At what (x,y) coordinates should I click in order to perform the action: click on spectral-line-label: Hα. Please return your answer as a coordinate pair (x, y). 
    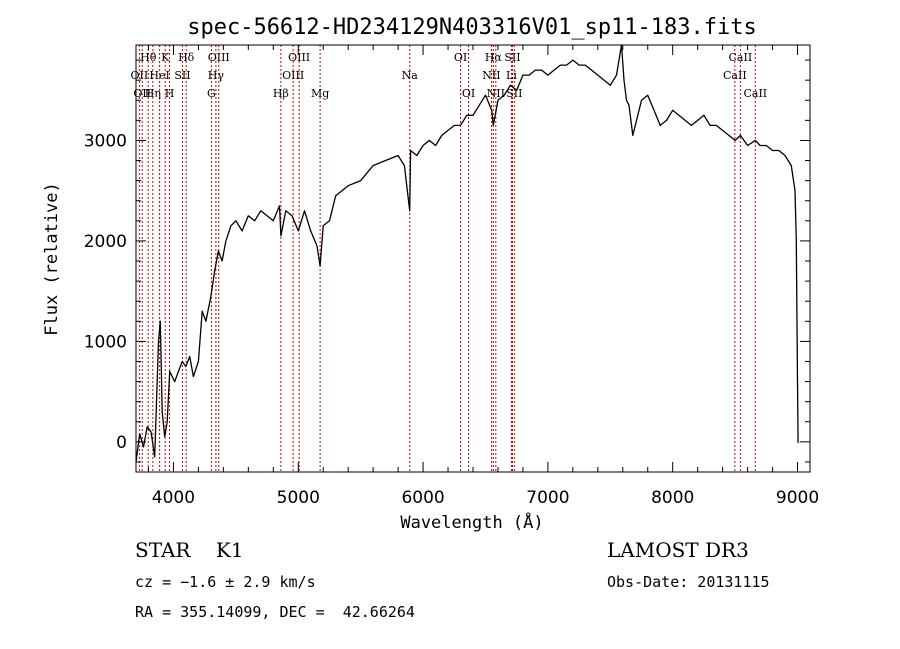
    Looking at the image, I should click on (494, 57).